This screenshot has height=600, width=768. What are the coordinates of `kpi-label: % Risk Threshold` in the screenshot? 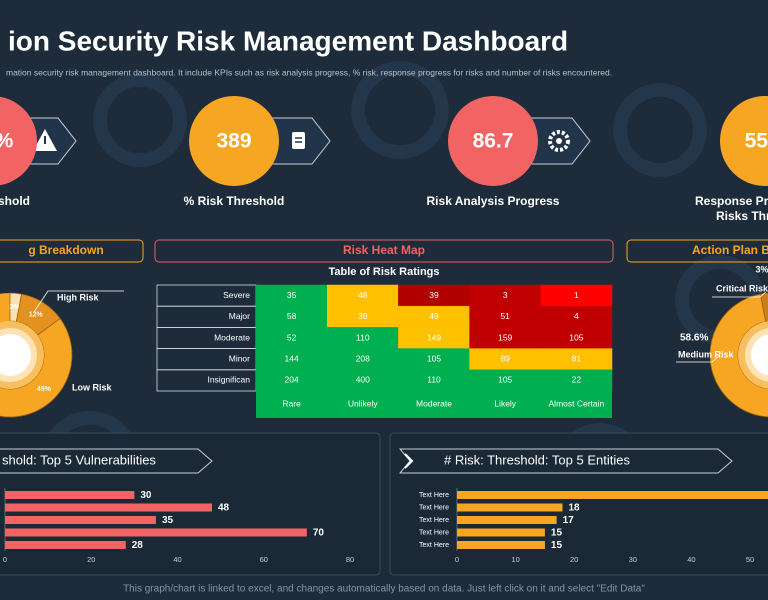 It's located at (234, 201).